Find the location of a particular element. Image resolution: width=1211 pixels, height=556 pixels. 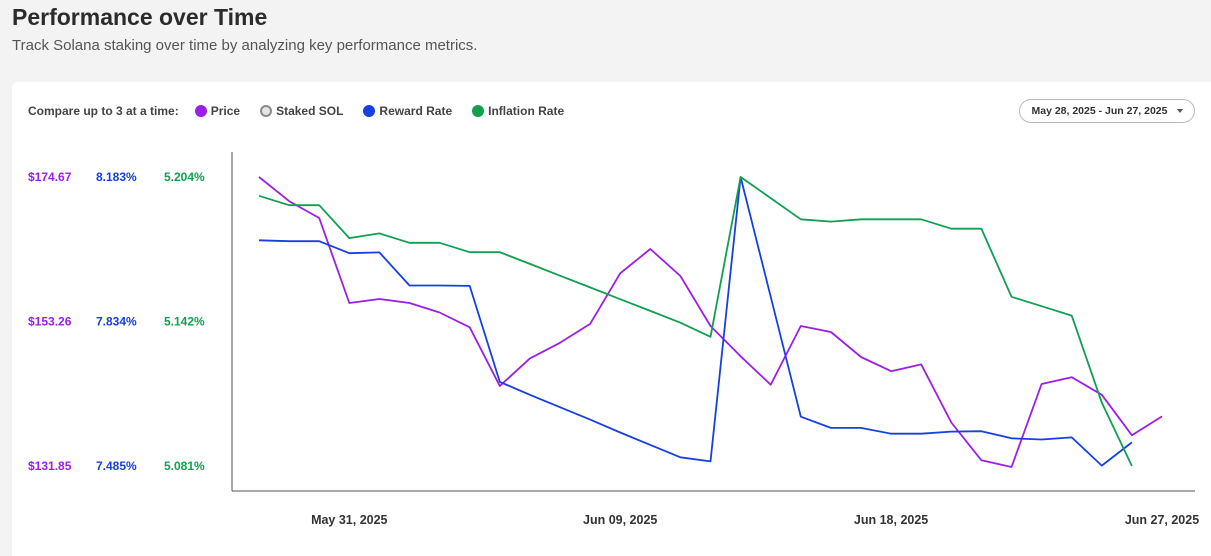

metric-toggle-price: Price is located at coordinates (217, 111).